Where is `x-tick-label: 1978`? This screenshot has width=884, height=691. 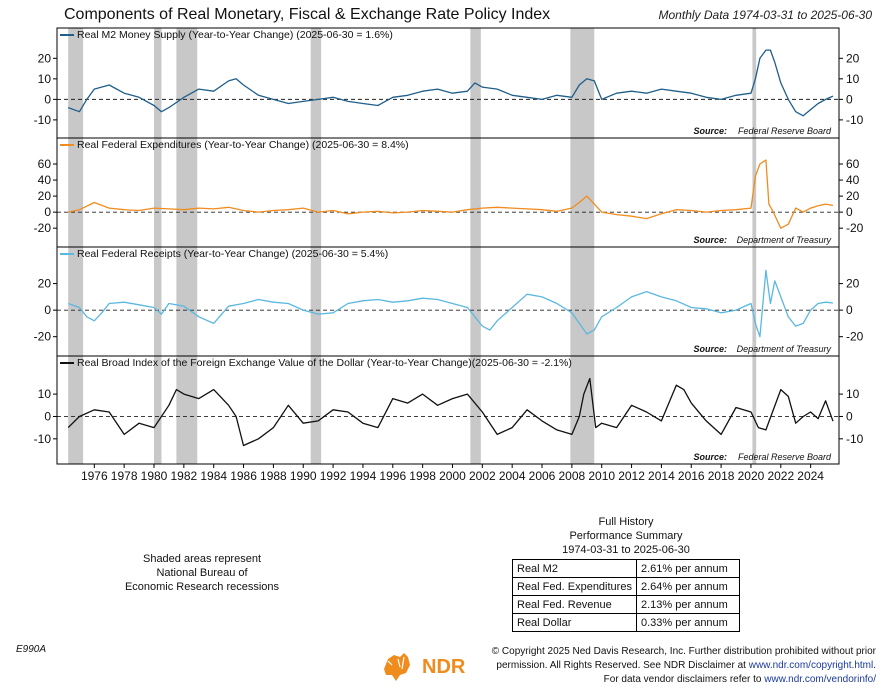 x-tick-label: 1978 is located at coordinates (124, 476).